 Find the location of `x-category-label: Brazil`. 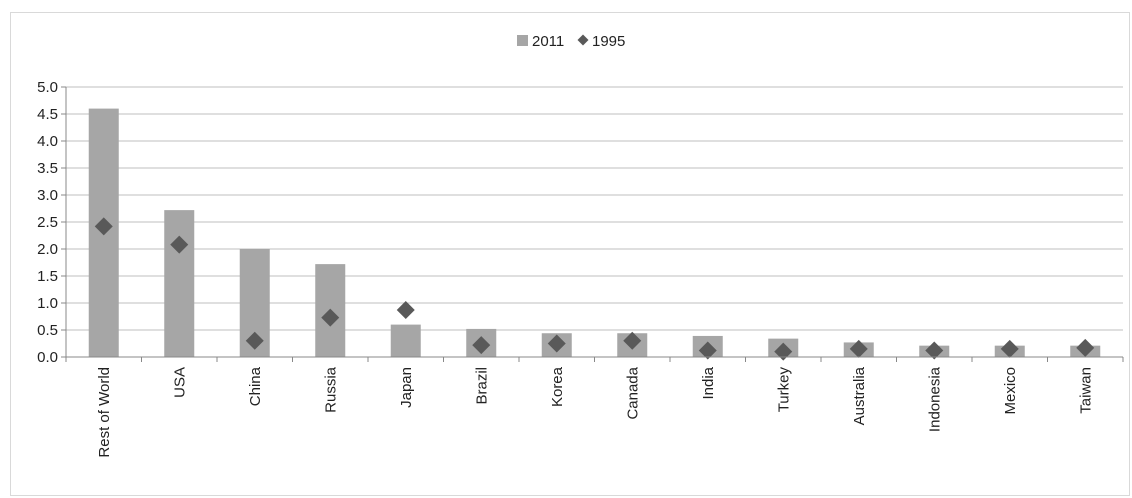

x-category-label: Brazil is located at coordinates (481, 386).